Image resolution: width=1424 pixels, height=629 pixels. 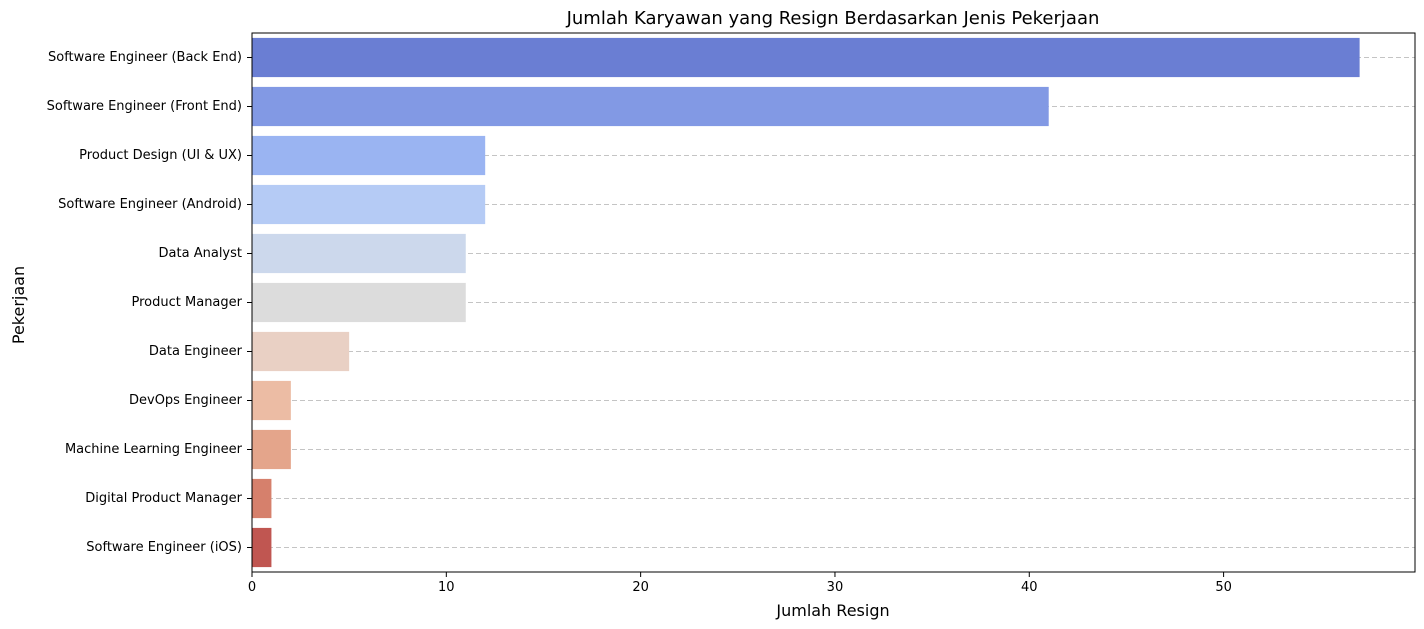 I want to click on y-tick-label: Data Engineer, so click(x=196, y=351).